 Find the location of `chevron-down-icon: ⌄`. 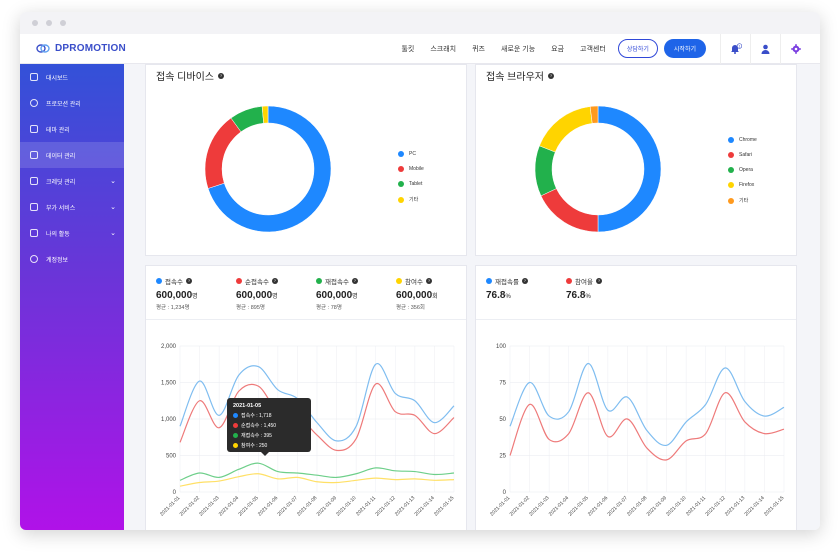

chevron-down-icon: ⌄ is located at coordinates (113, 207).